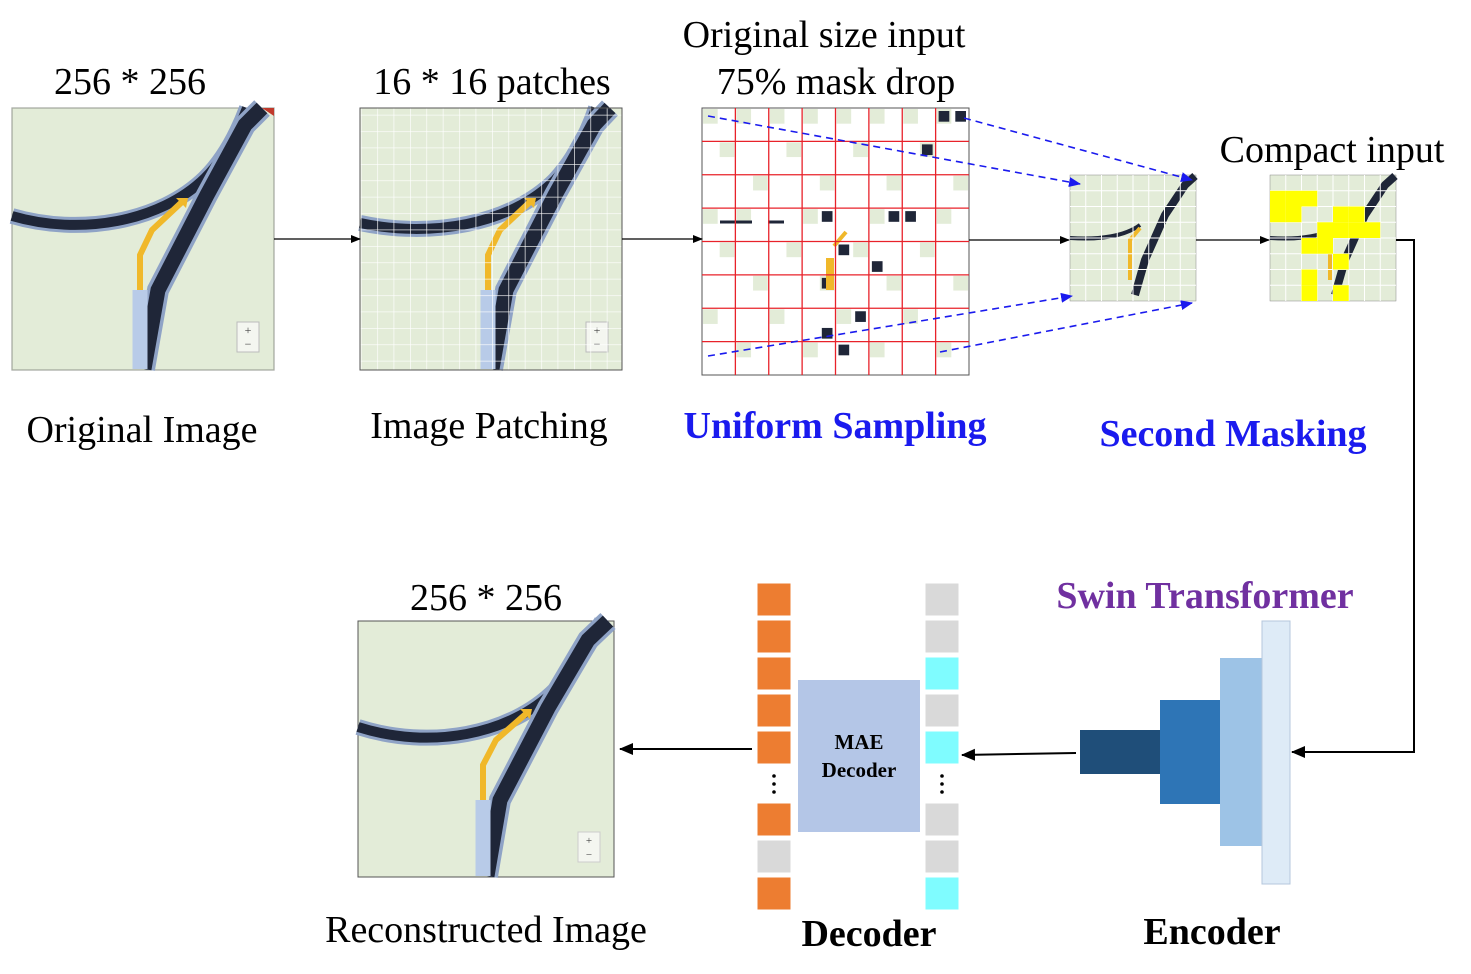  Describe the element at coordinates (859, 742) in the screenshot. I see `mae-decoder-line1: MAE` at that location.